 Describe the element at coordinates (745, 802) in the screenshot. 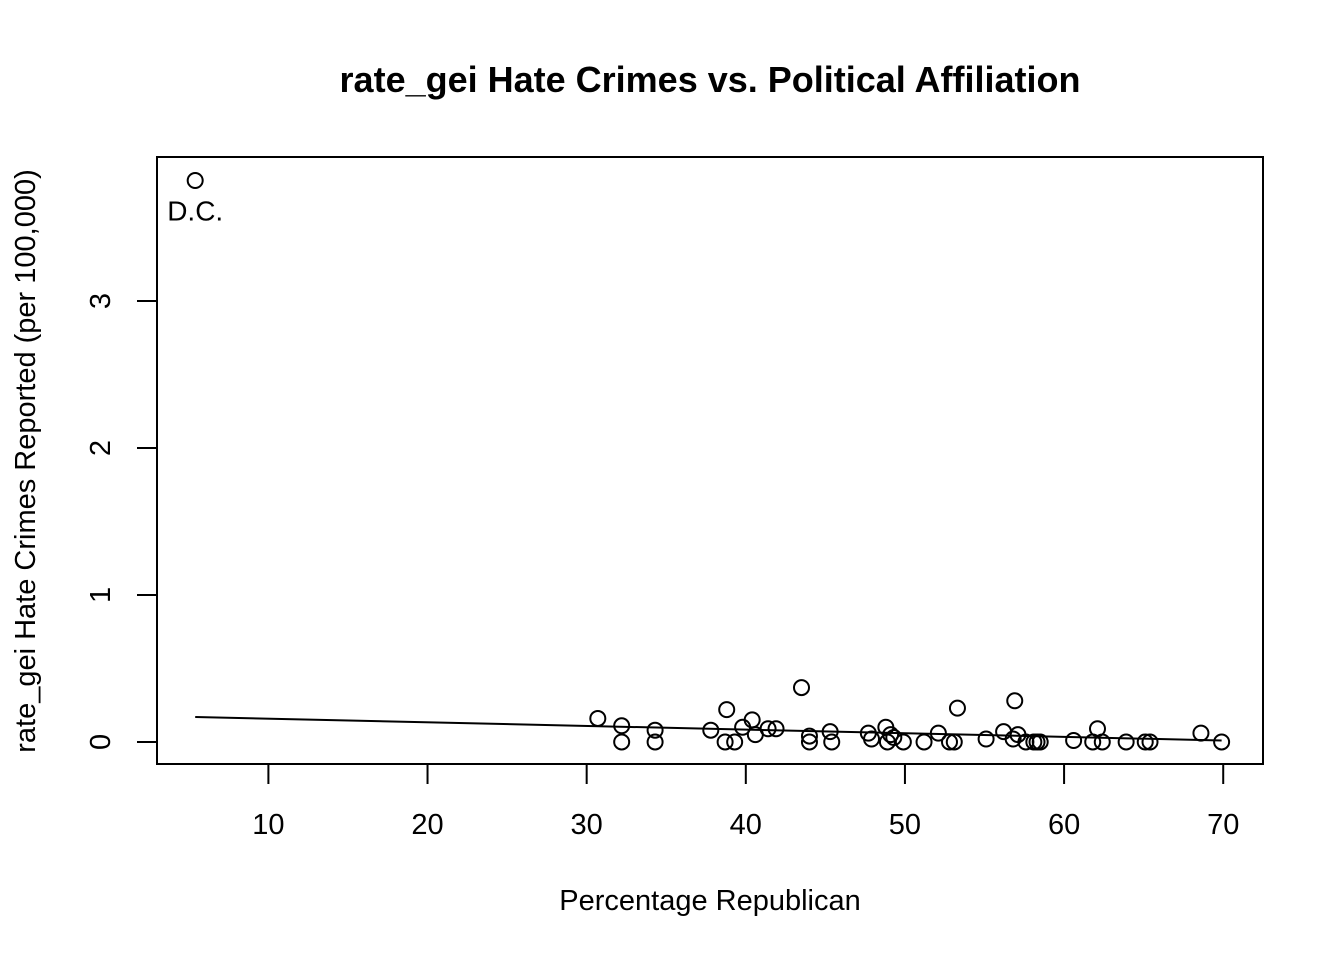

I see `x-axis: 10 20 30 40 50 60 70` at that location.